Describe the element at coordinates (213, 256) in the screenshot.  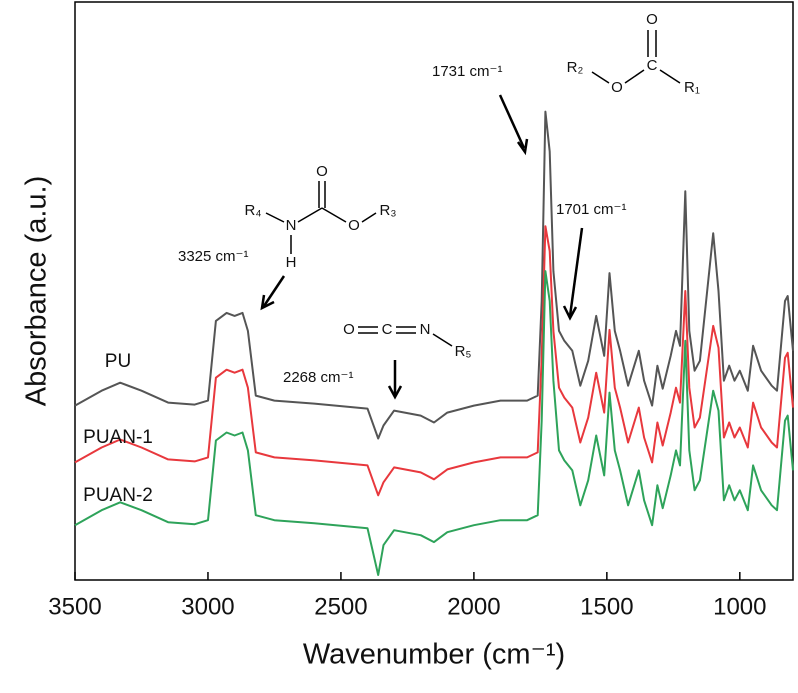
I see `annotation: 3325 cm⁻¹` at that location.